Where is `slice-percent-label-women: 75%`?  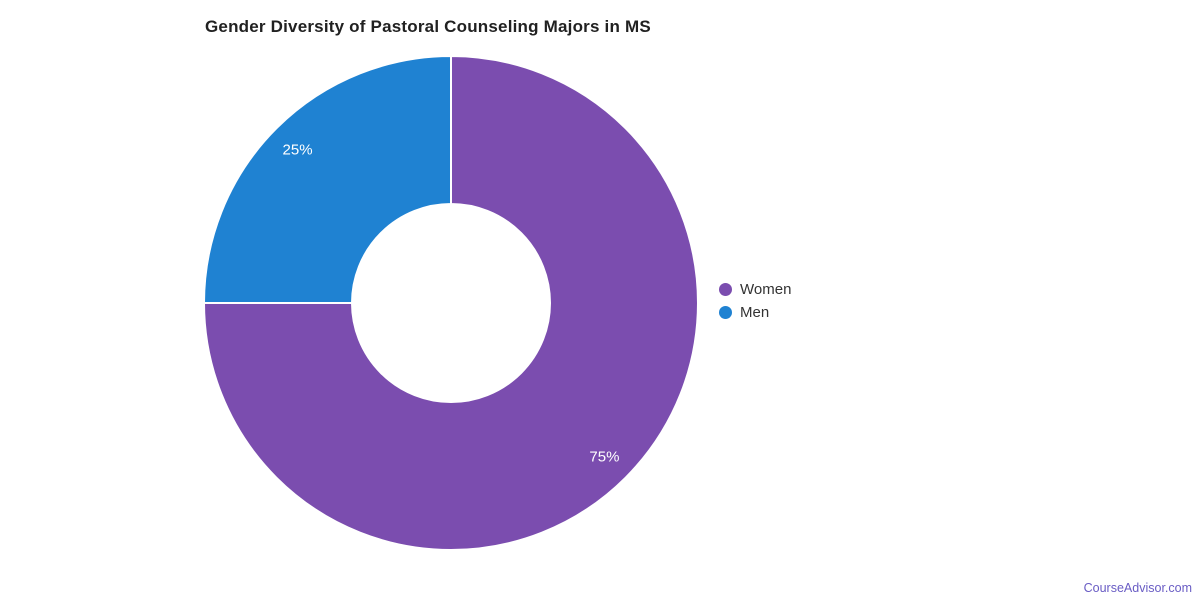 slice-percent-label-women: 75% is located at coordinates (604, 456).